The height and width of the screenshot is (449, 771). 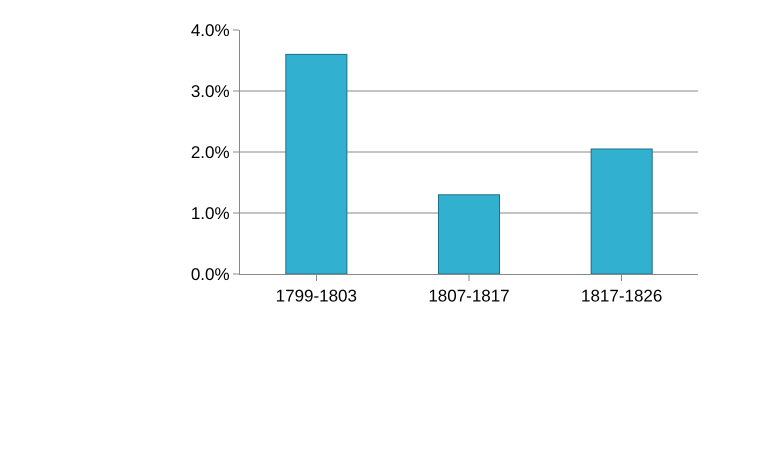 I want to click on y-tick-label: 1.0%, so click(x=210, y=213).